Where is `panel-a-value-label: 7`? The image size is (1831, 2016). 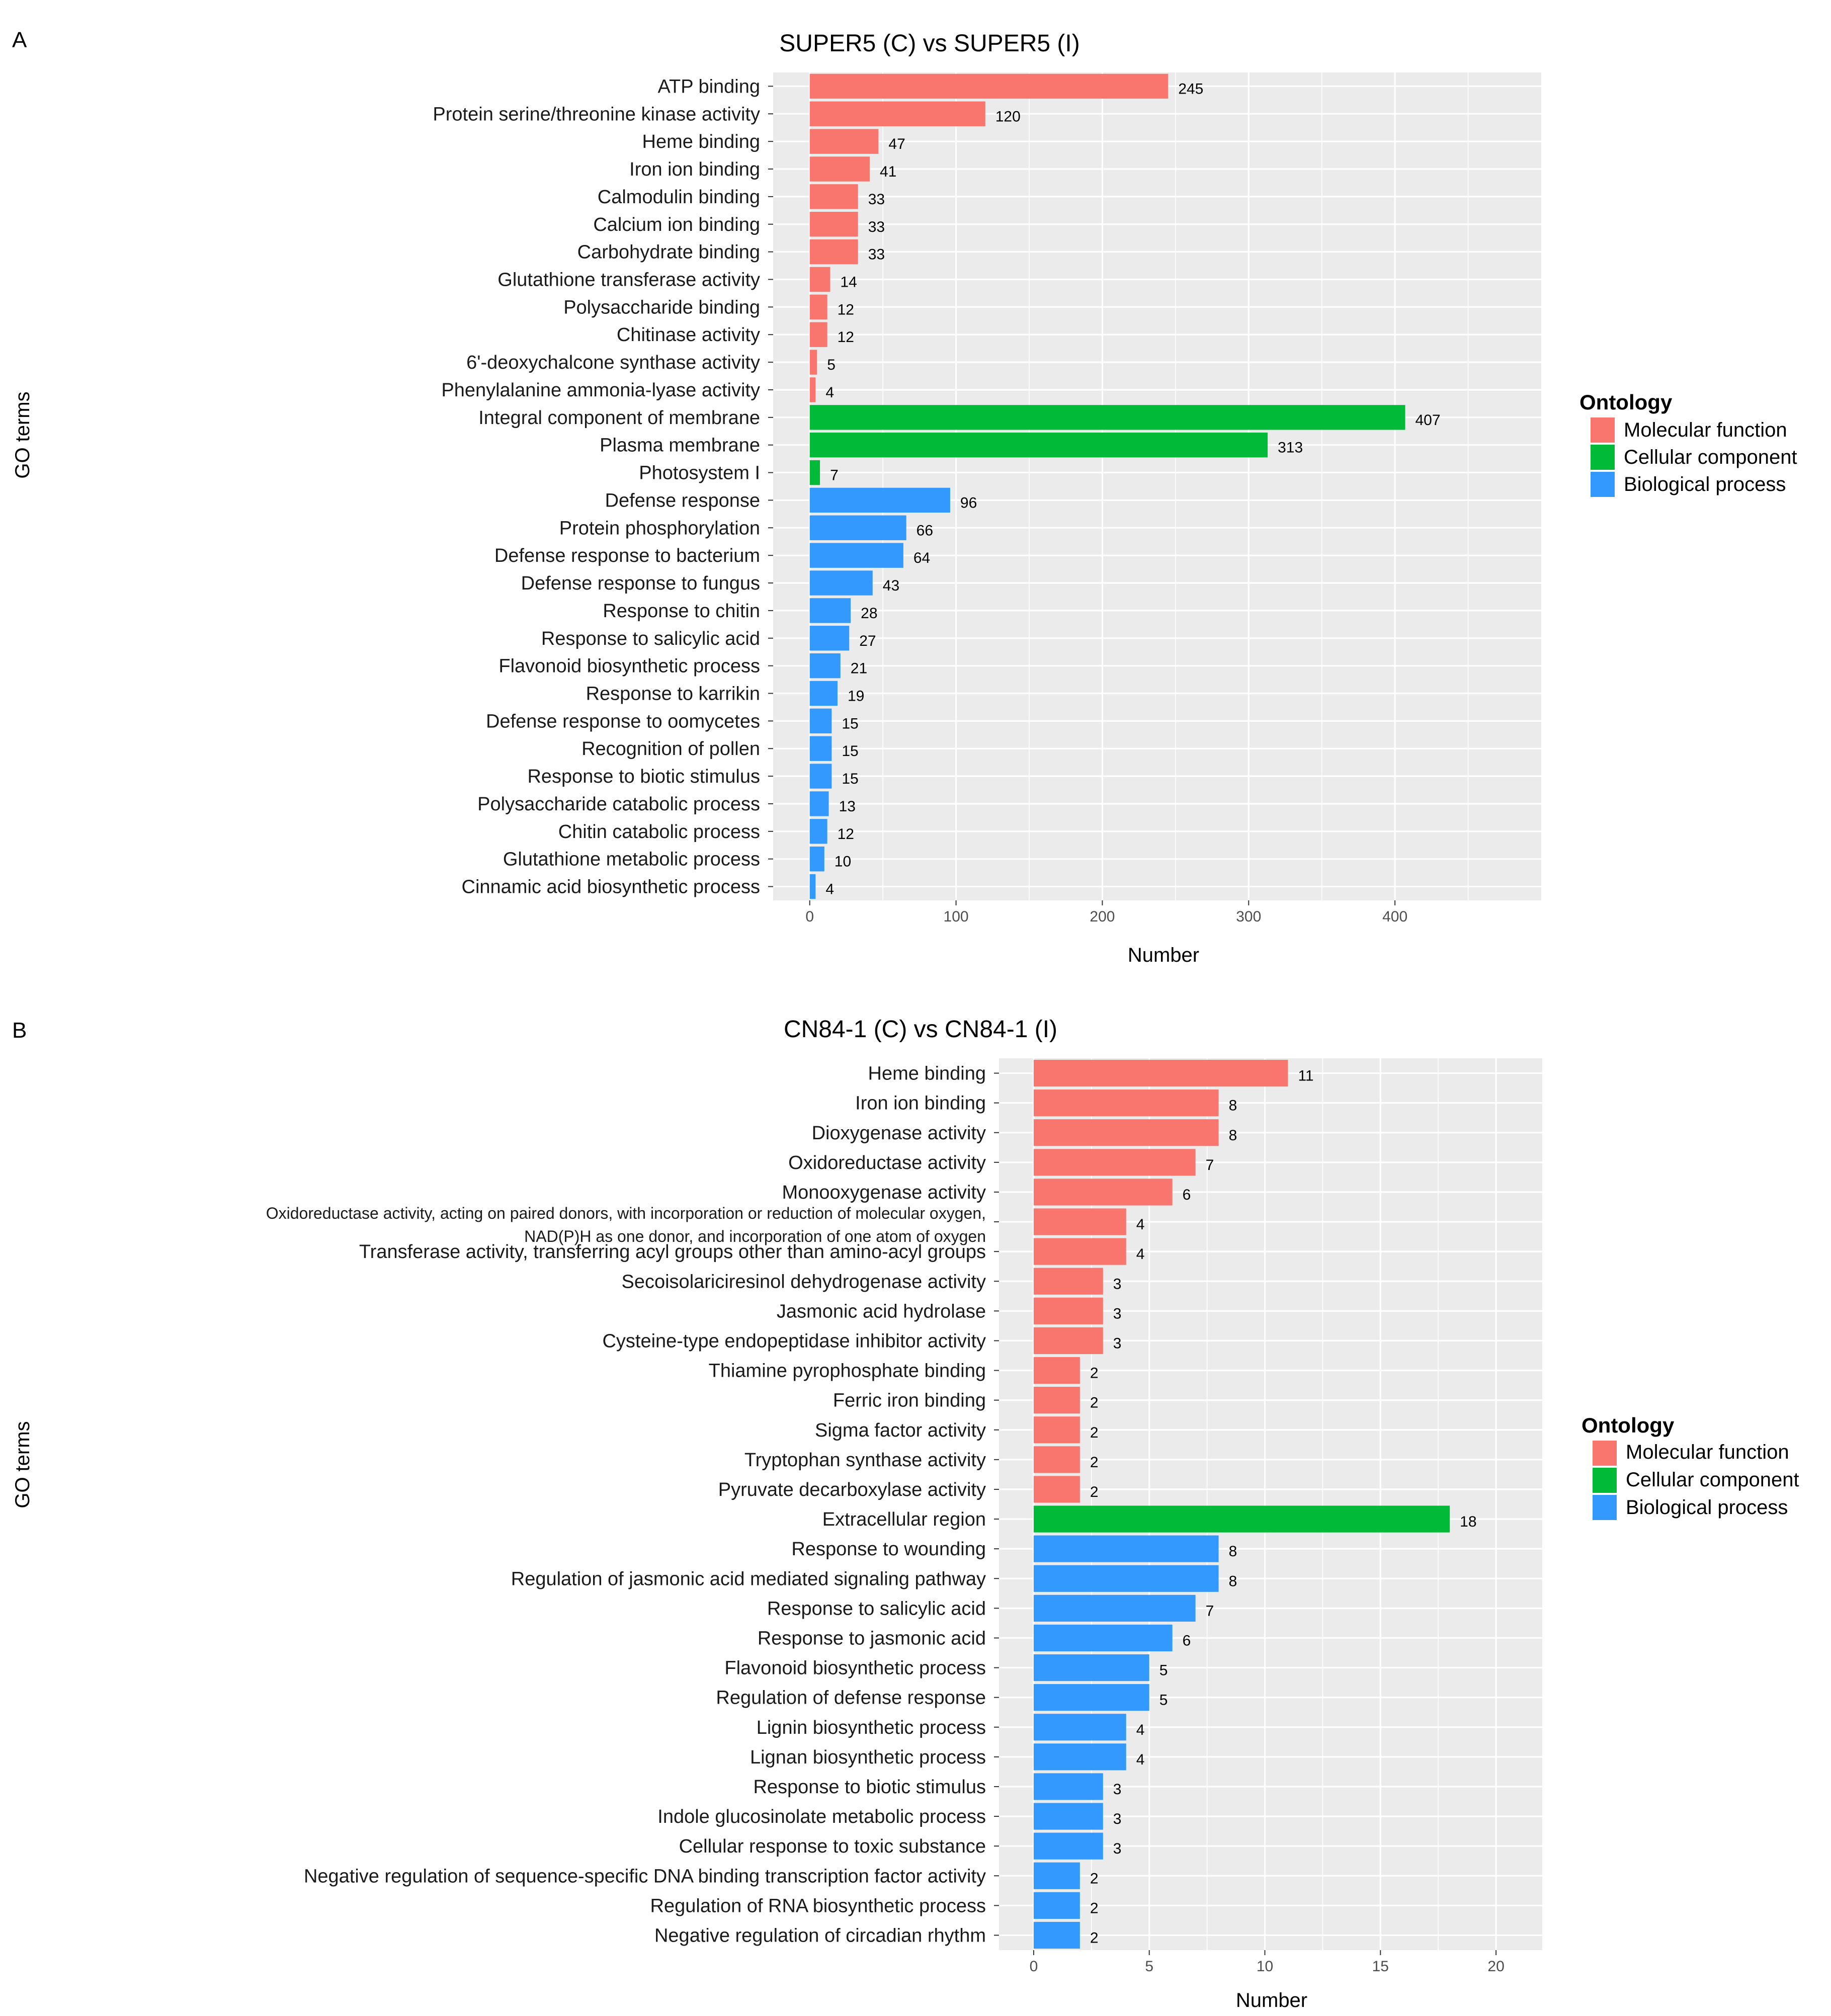
panel-a-value-label: 7 is located at coordinates (834, 475).